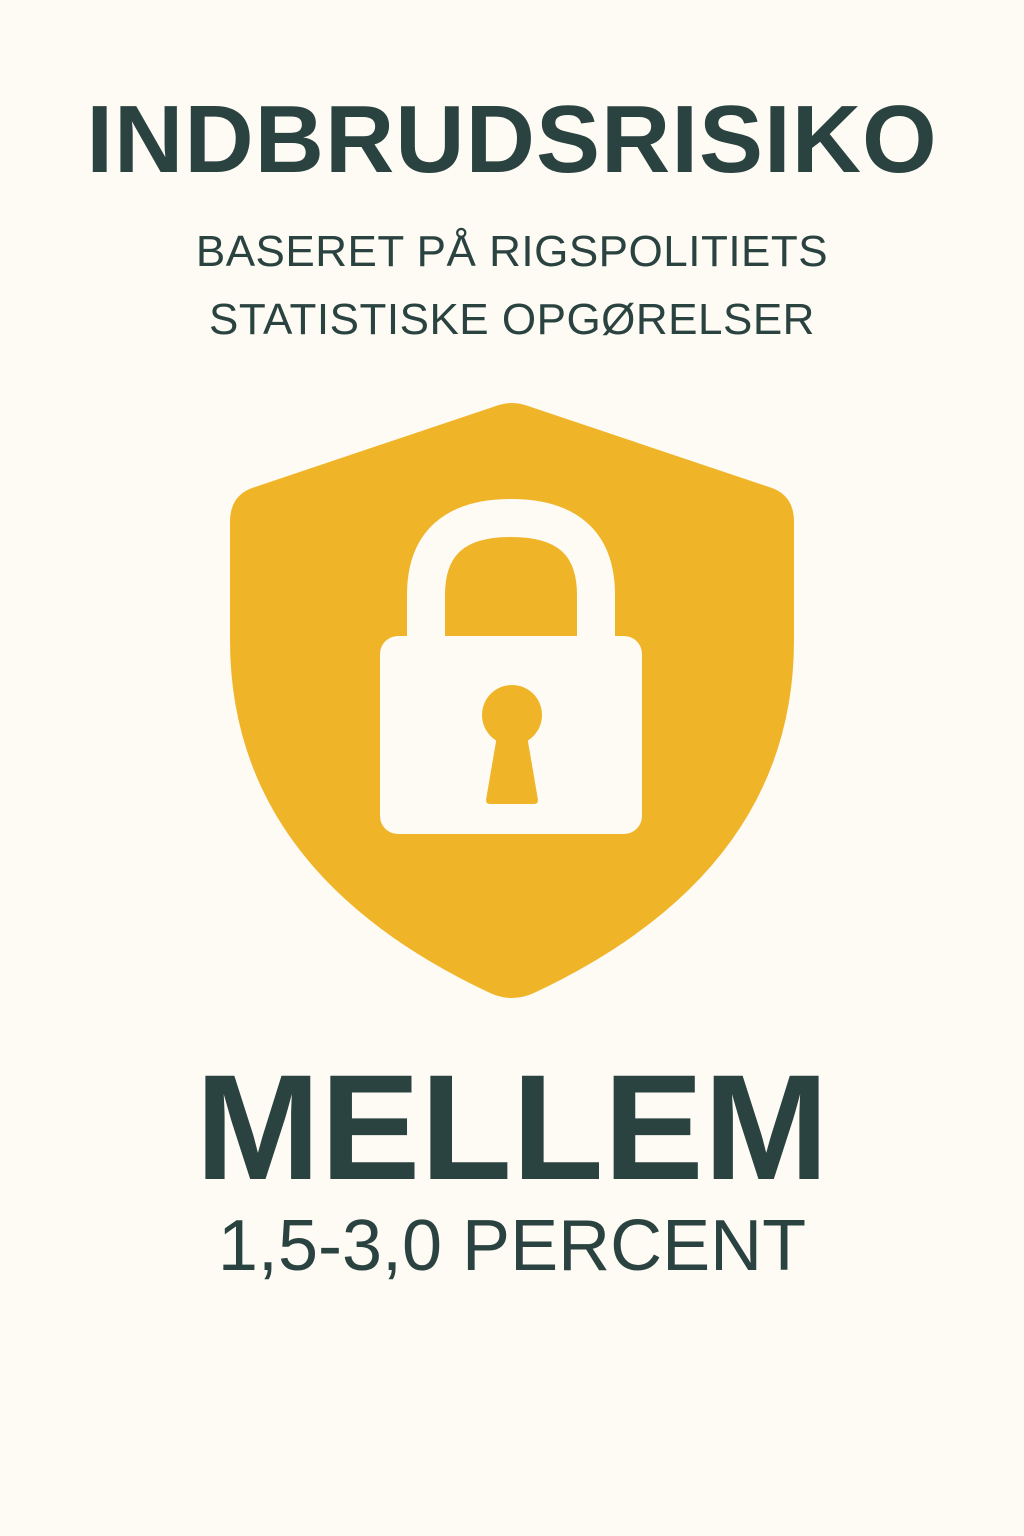 The height and width of the screenshot is (1536, 1024). Describe the element at coordinates (512, 319) in the screenshot. I see `subtitle-line-2: STATISTISKE OPGØRELSER` at that location.